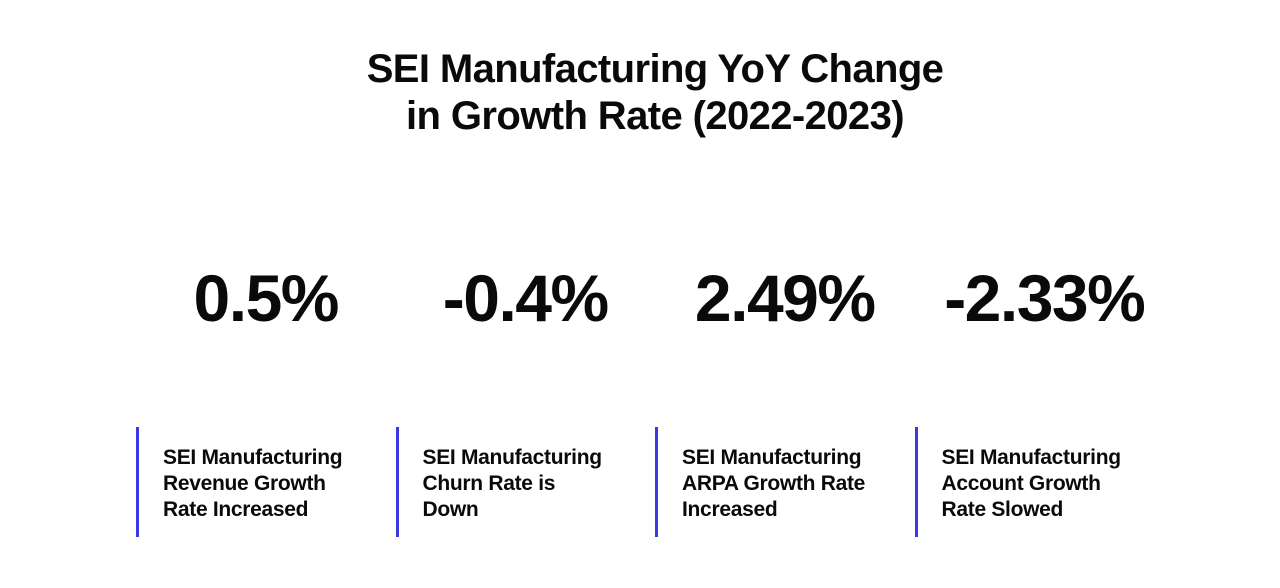 This screenshot has height=588, width=1280. What do you see at coordinates (525, 298) in the screenshot?
I see `stat-value-churn-rate: -0.4%` at bounding box center [525, 298].